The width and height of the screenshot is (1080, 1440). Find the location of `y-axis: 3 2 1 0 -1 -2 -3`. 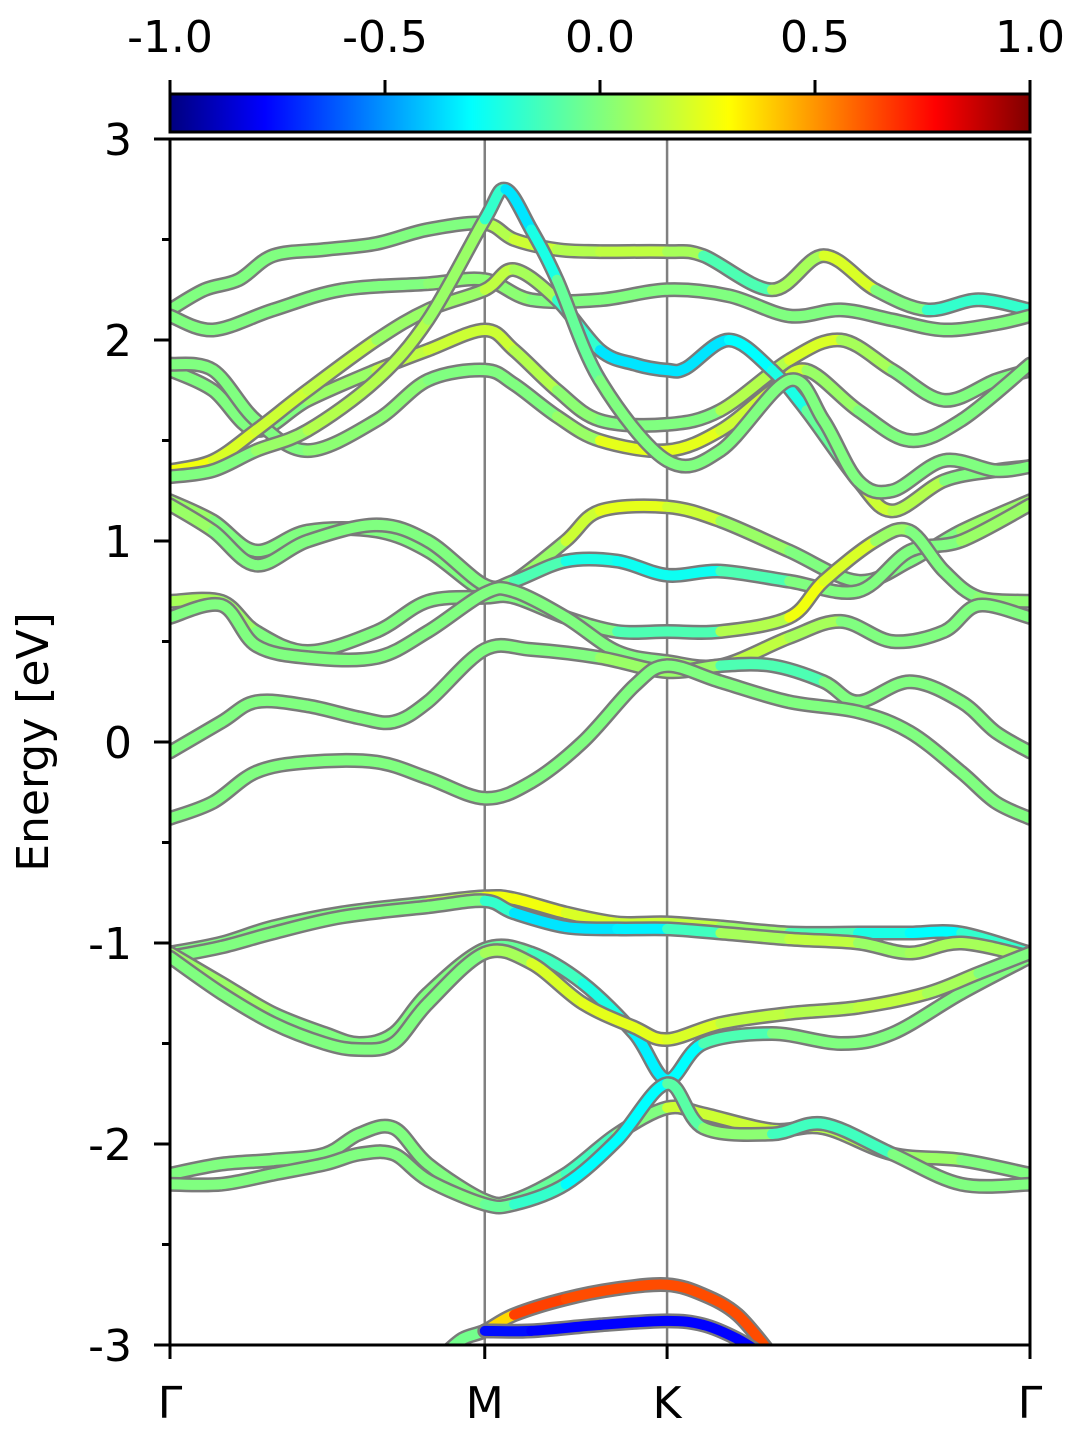

y-axis: 3 2 1 0 -1 -2 -3 is located at coordinates (129, 743).